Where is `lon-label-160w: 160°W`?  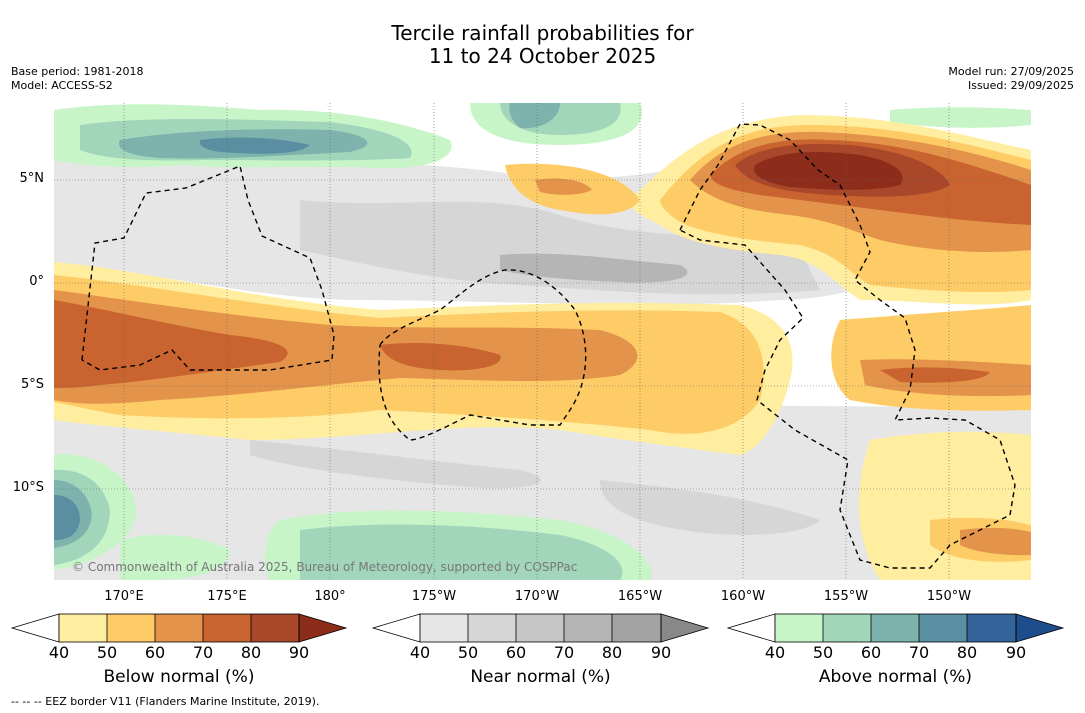
lon-label-160w: 160°W is located at coordinates (743, 596).